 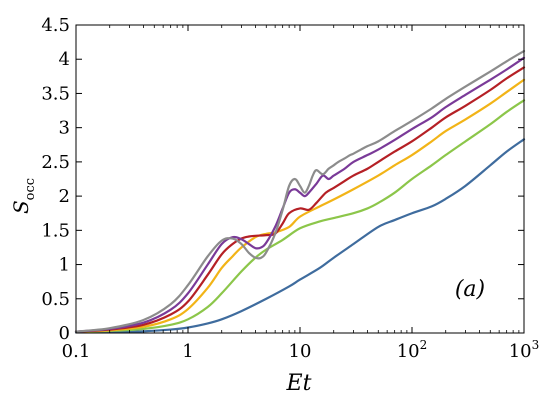 What do you see at coordinates (412, 350) in the screenshot?
I see `x-tick-label: 10²` at bounding box center [412, 350].